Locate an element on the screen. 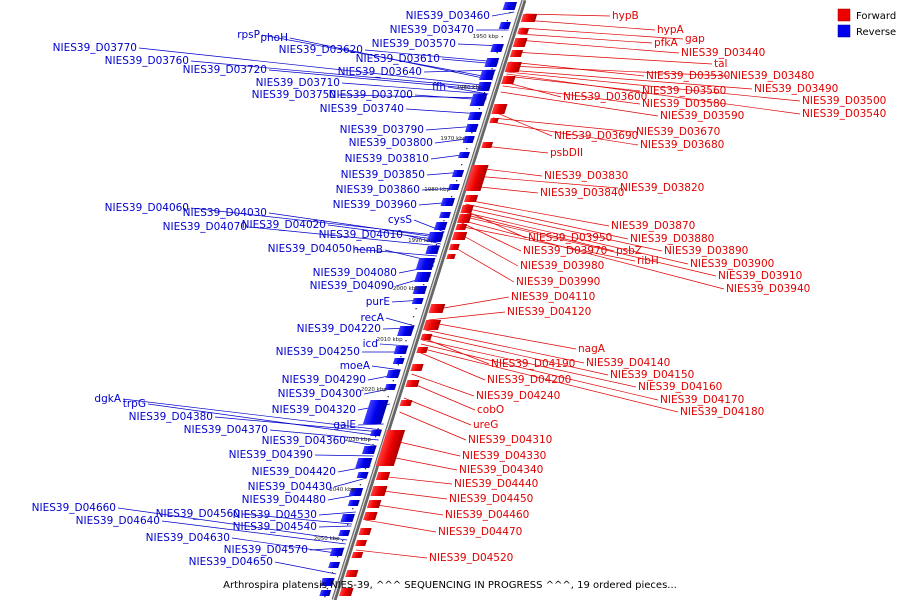 The height and width of the screenshot is (600, 900). reverse-gene-label: purE is located at coordinates (378, 302).